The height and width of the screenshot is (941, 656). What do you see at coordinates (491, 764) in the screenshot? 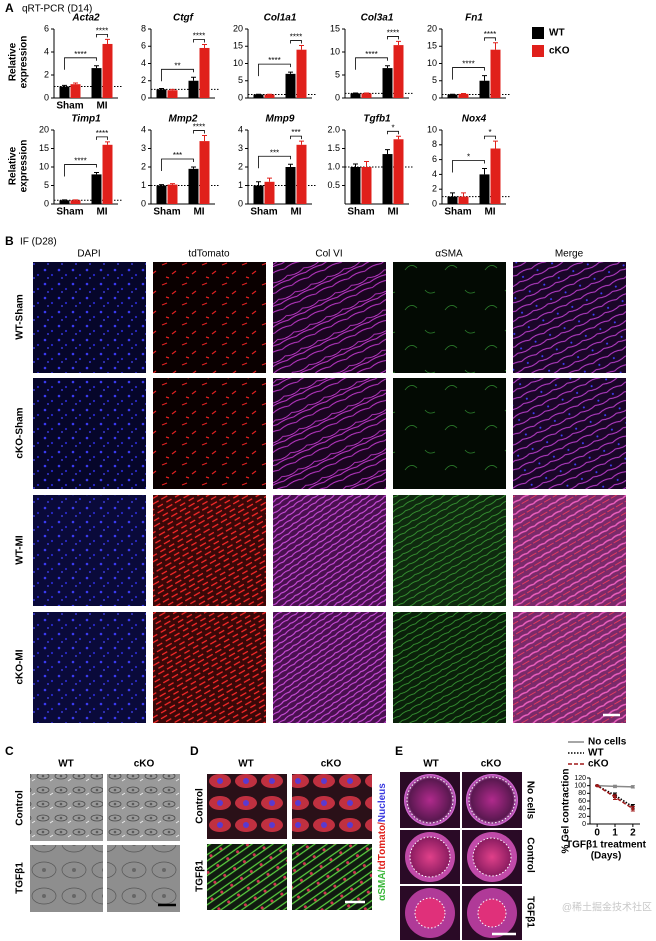
I see `column-header: cKO` at bounding box center [491, 764].